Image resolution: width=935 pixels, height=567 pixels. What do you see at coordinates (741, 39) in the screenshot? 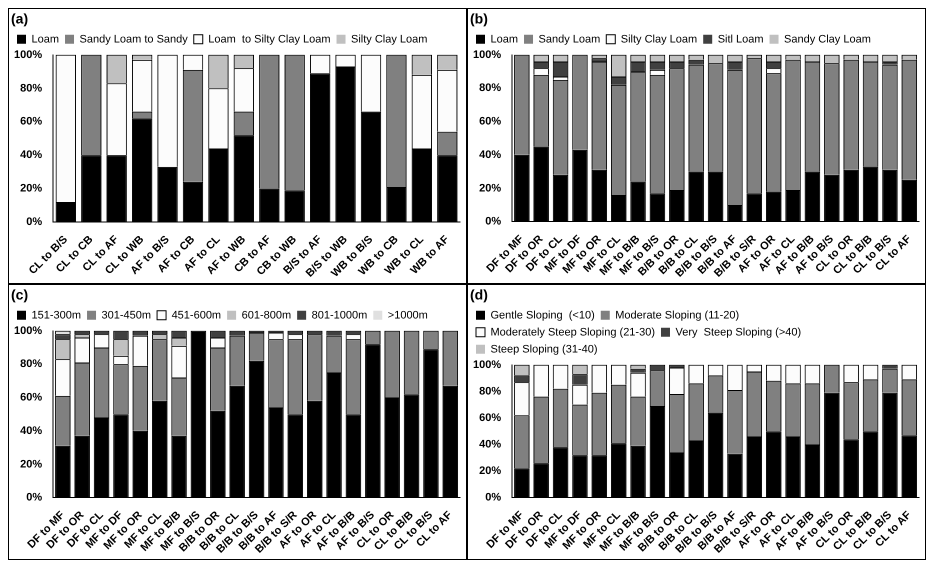
I see `legend-label: Sitl Loam` at bounding box center [741, 39].